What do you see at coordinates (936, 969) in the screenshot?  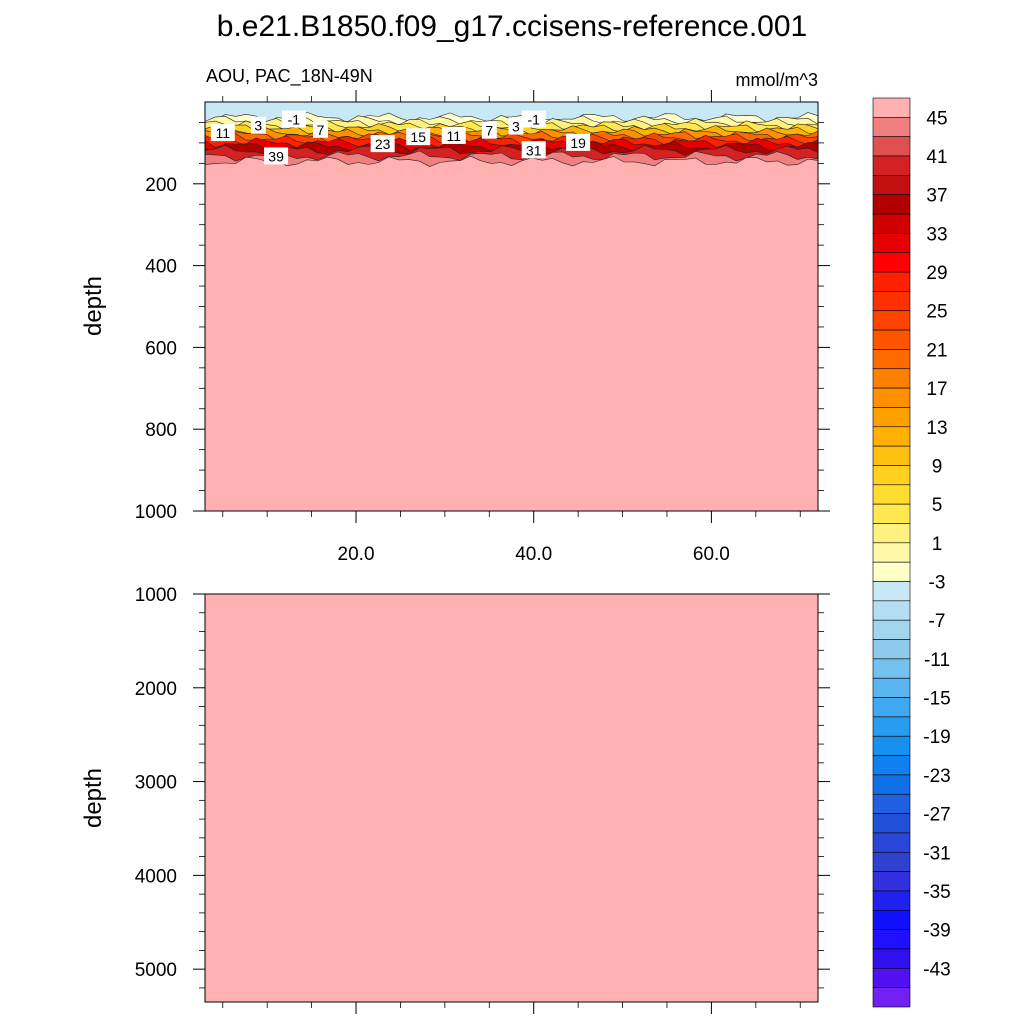 I see `colorbar-label: -43` at bounding box center [936, 969].